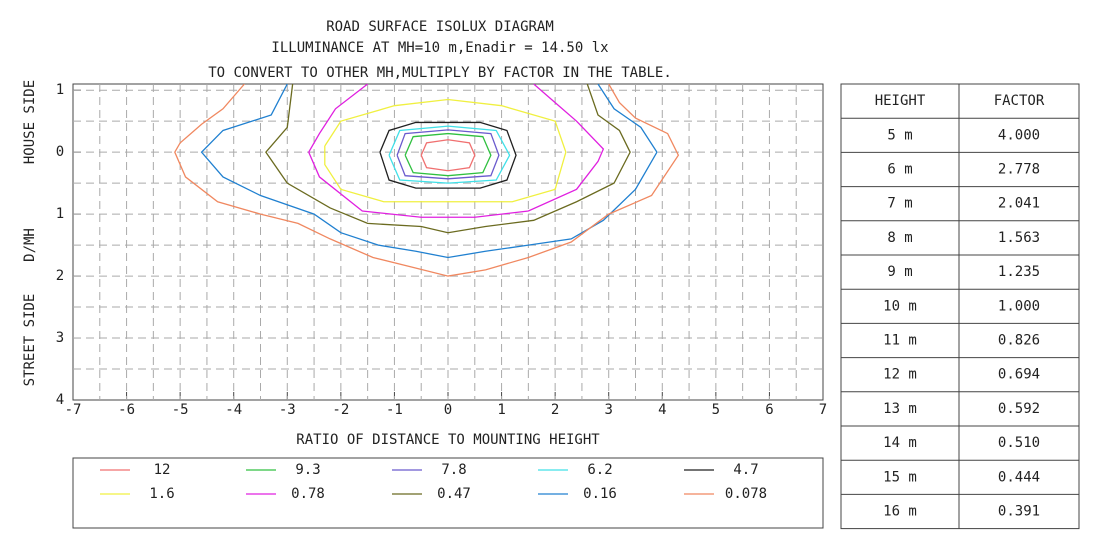  I want to click on table-cell: 4.000, so click(1019, 135).